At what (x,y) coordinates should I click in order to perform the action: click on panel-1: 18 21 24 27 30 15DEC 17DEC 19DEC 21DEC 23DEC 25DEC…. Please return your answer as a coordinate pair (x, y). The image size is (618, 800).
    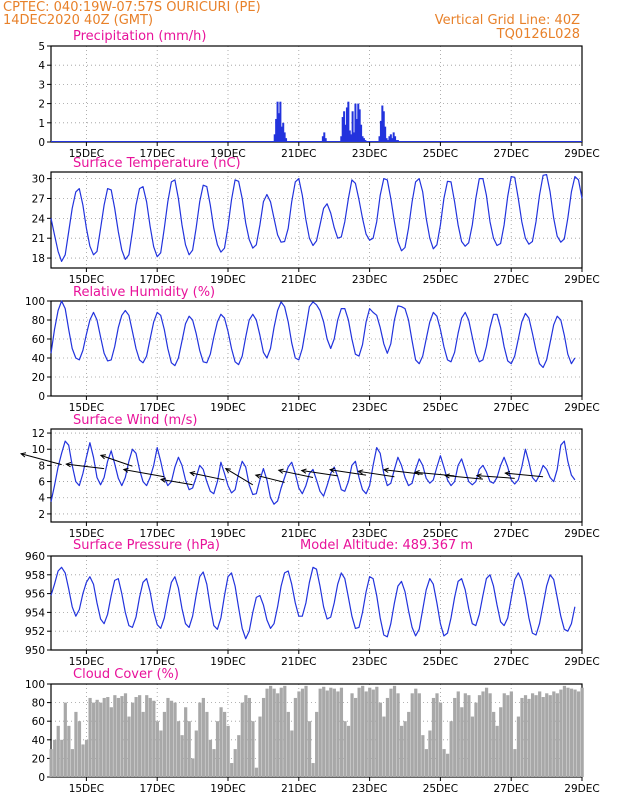
    Looking at the image, I should click on (316, 221).